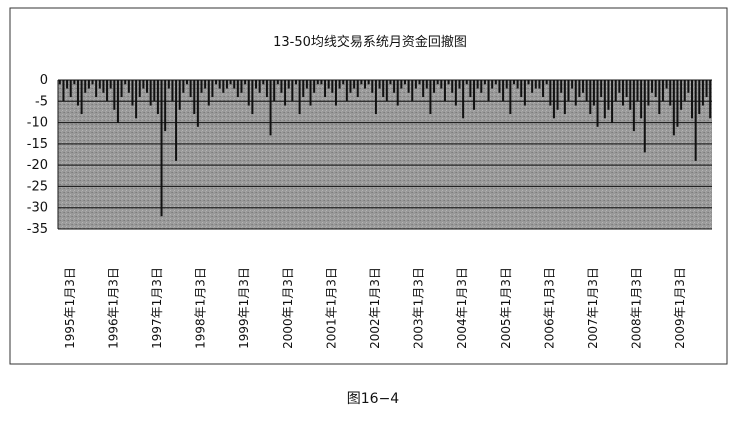  What do you see at coordinates (113, 308) in the screenshot?
I see `x-tick-label: 1996年1月3日` at bounding box center [113, 308].